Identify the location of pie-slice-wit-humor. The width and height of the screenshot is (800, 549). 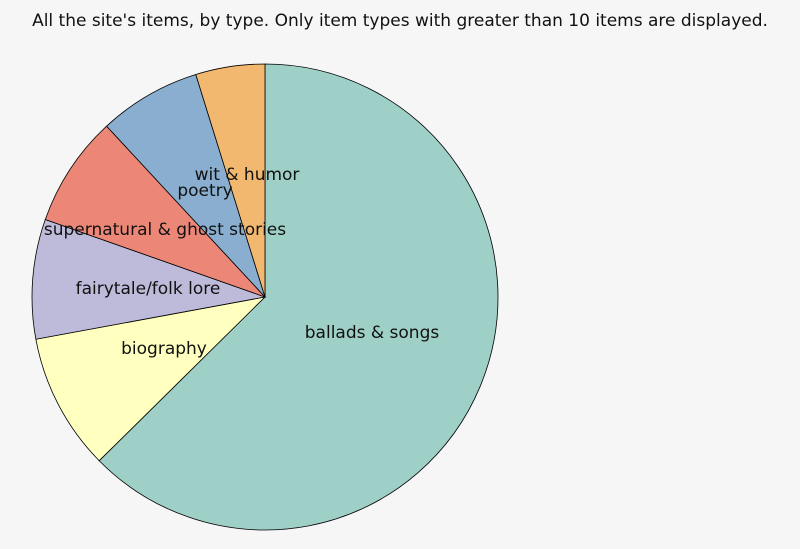
(230, 180).